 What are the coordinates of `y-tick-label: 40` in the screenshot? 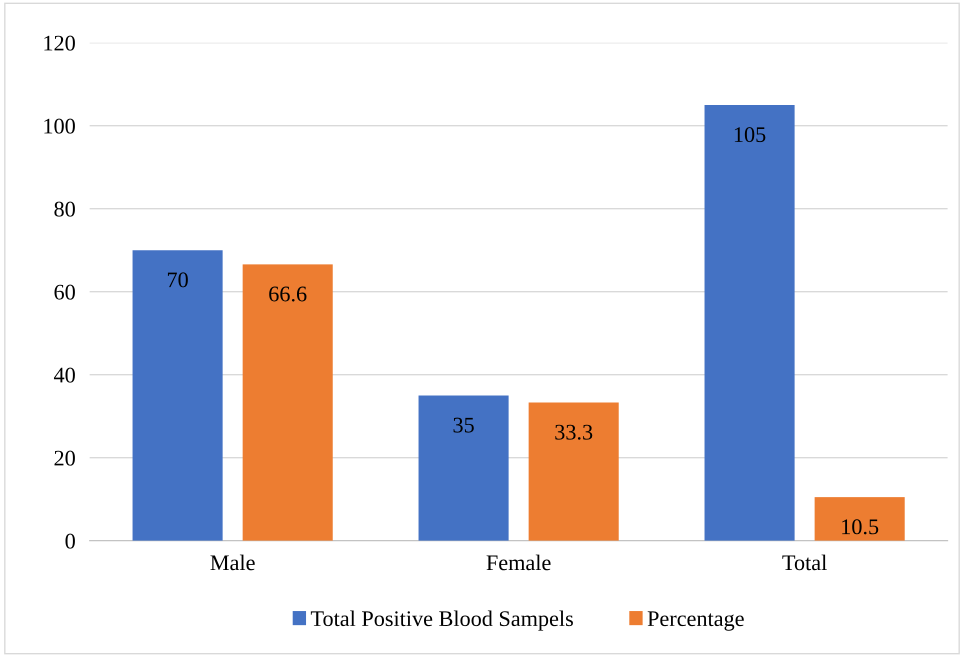 It's located at (64, 375).